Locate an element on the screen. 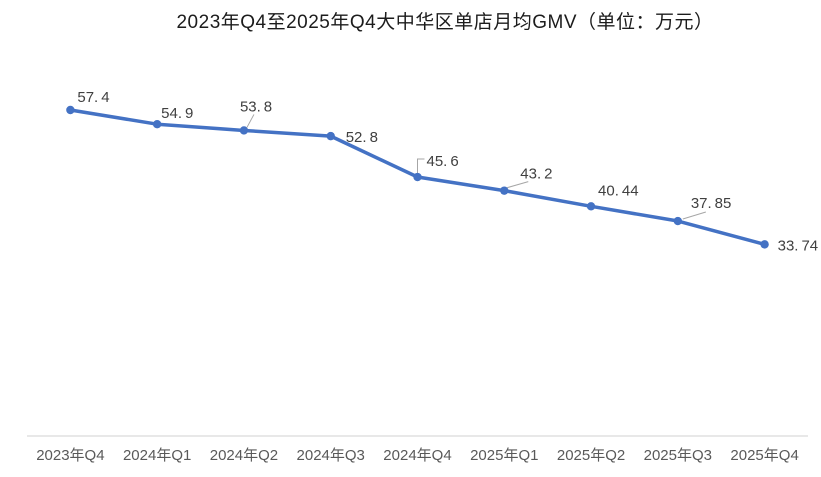 The image size is (821, 477). x-axis-label: 2025年Q3 is located at coordinates (678, 455).